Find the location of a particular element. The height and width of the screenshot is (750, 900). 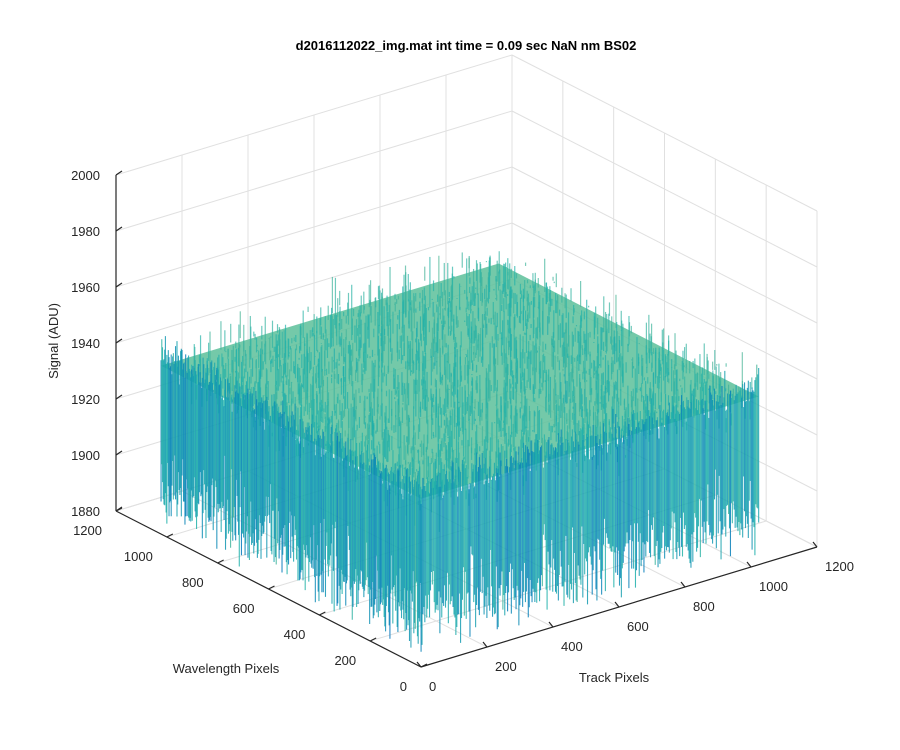

x-tick-label: 200 is located at coordinates (506, 666).